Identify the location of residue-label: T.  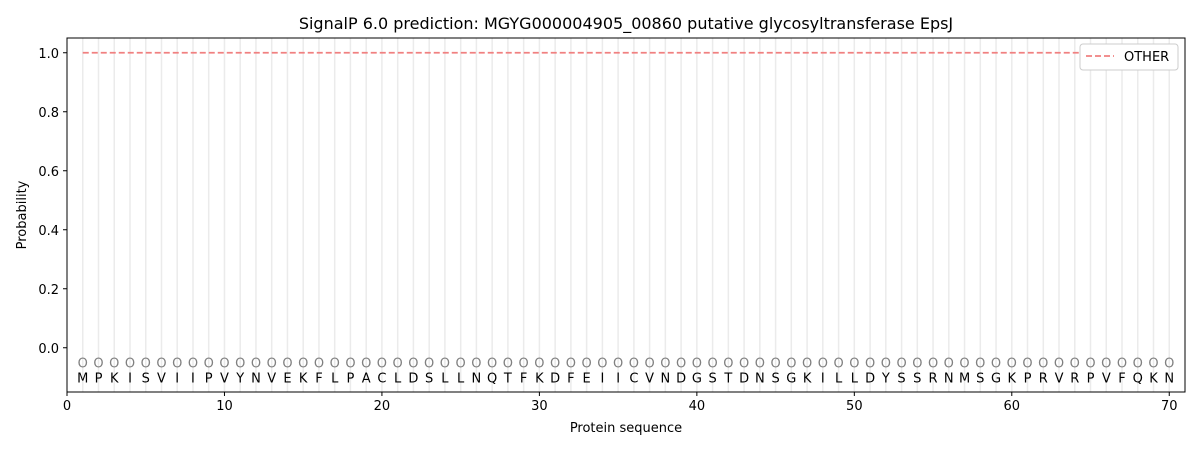
(507, 378).